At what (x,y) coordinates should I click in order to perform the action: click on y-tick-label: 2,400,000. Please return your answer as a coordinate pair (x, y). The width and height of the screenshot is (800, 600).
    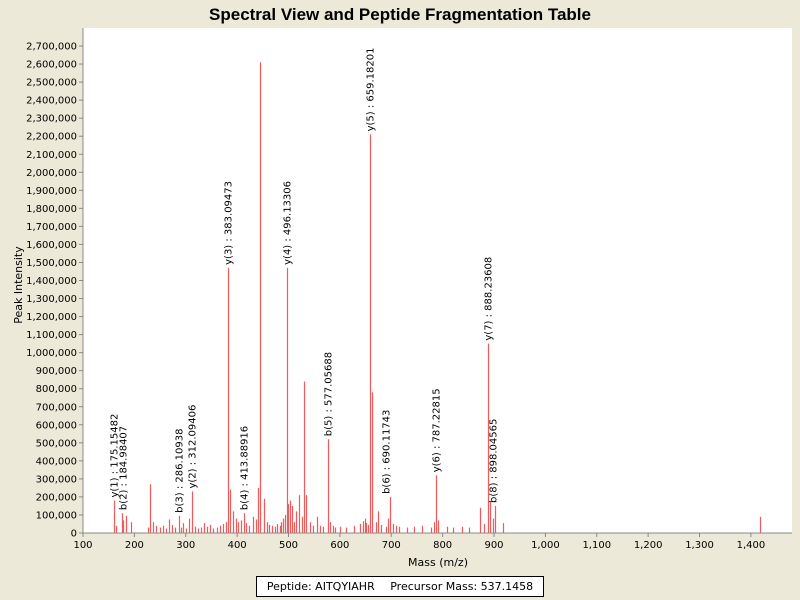
    Looking at the image, I should click on (51, 101).